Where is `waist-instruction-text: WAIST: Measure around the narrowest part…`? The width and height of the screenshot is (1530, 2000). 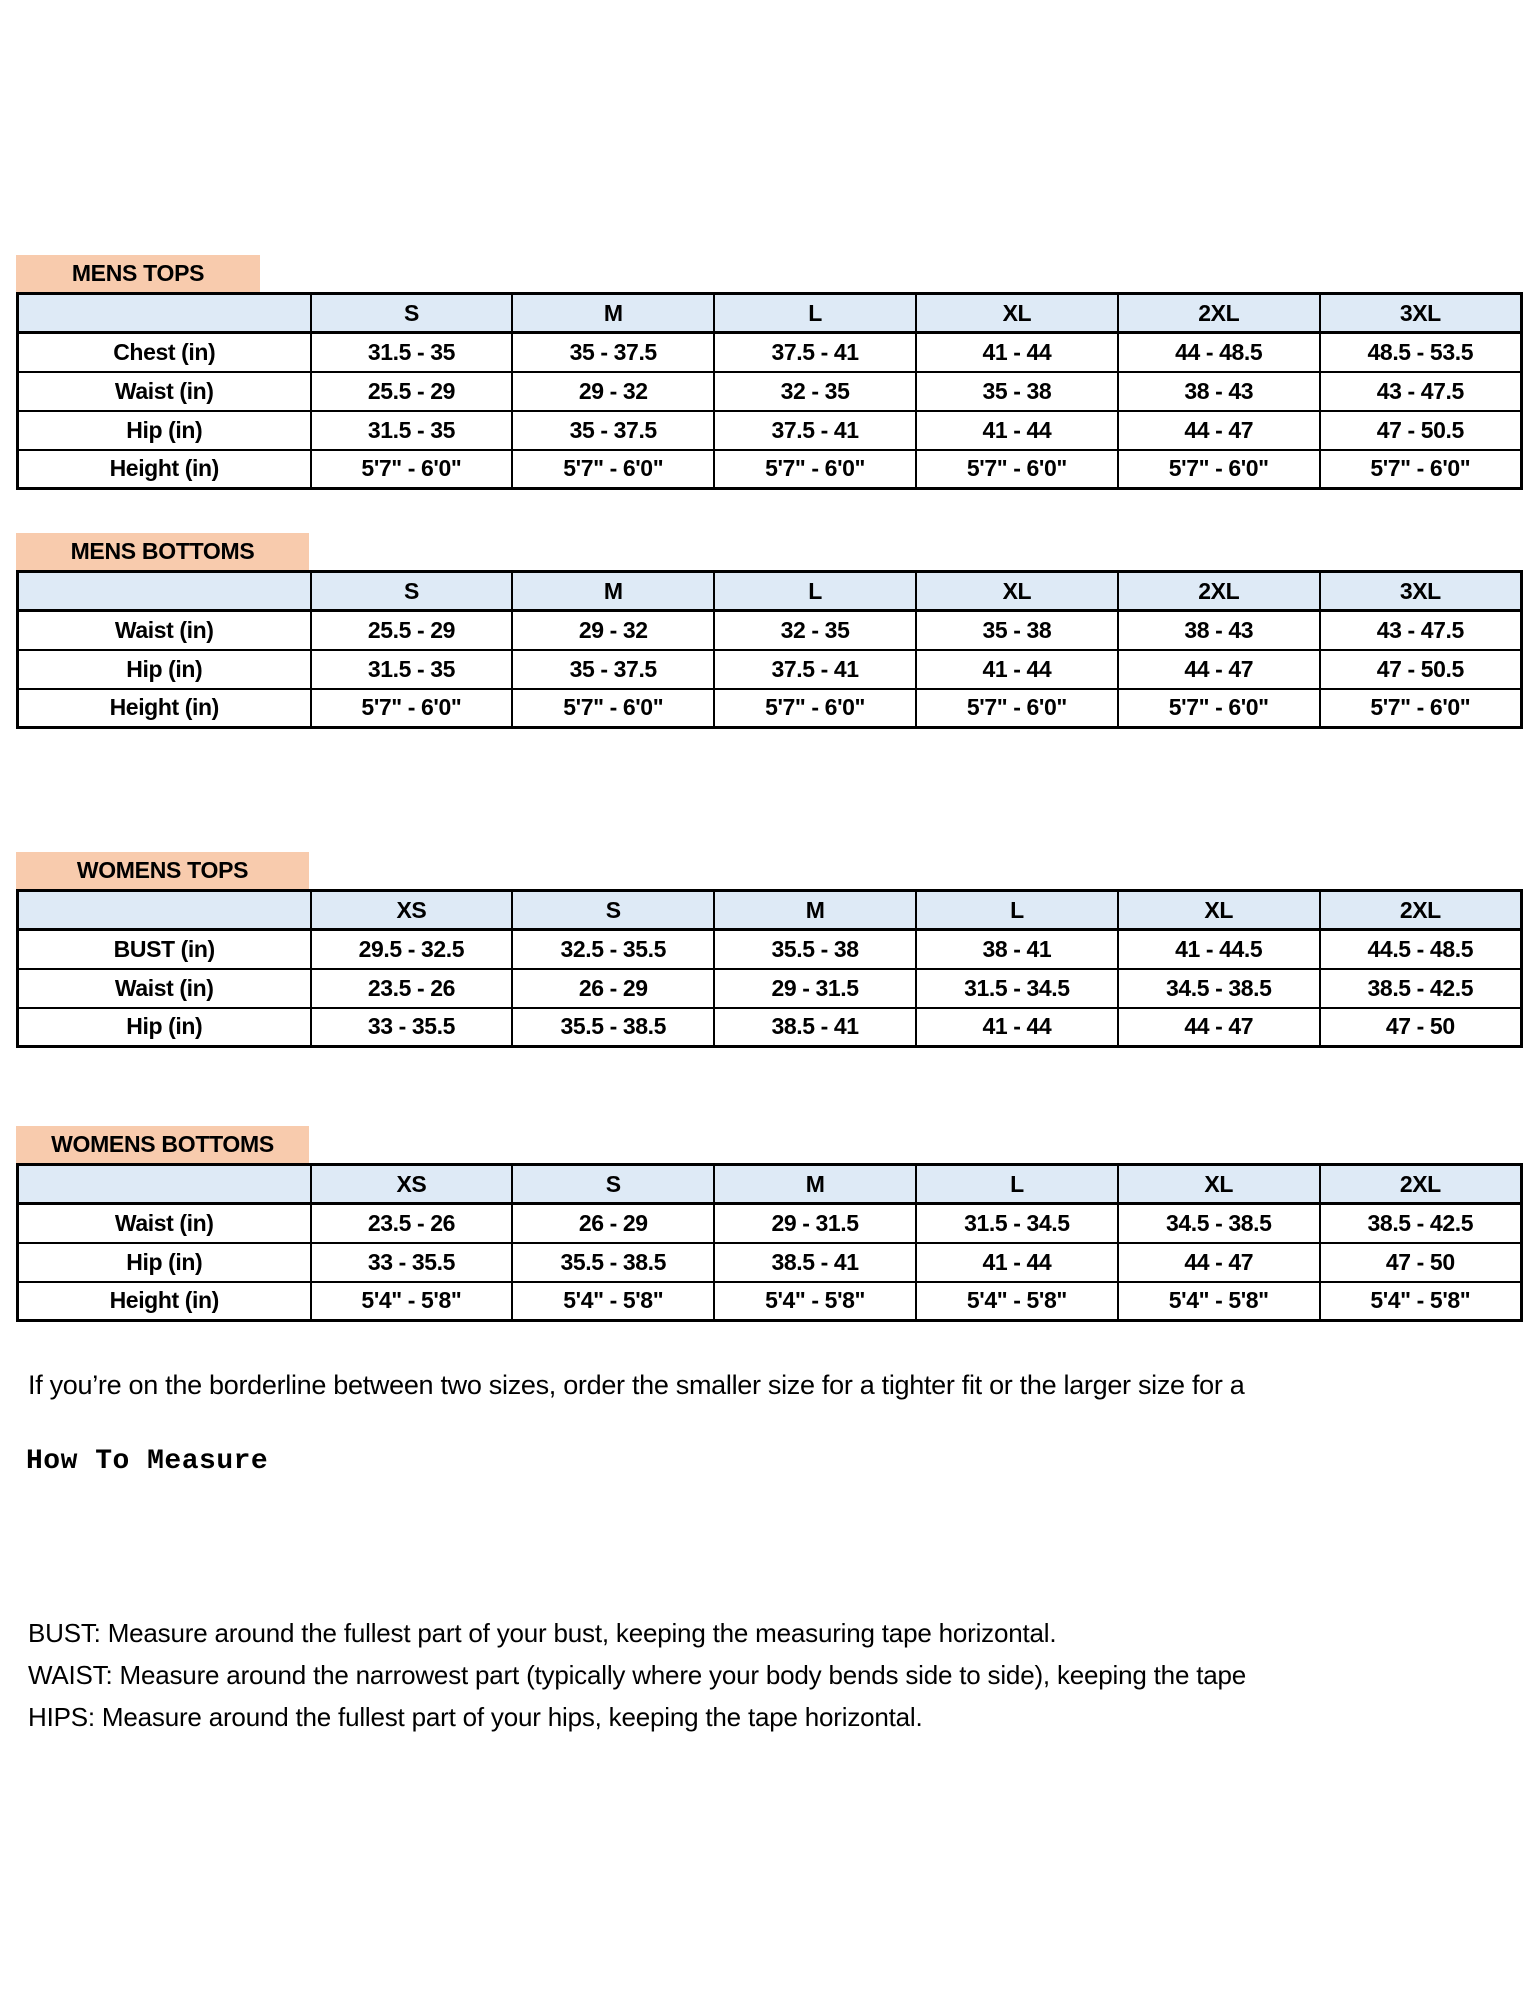
waist-instruction-text: WAIST: Measure around the narrowest part… is located at coordinates (637, 1675).